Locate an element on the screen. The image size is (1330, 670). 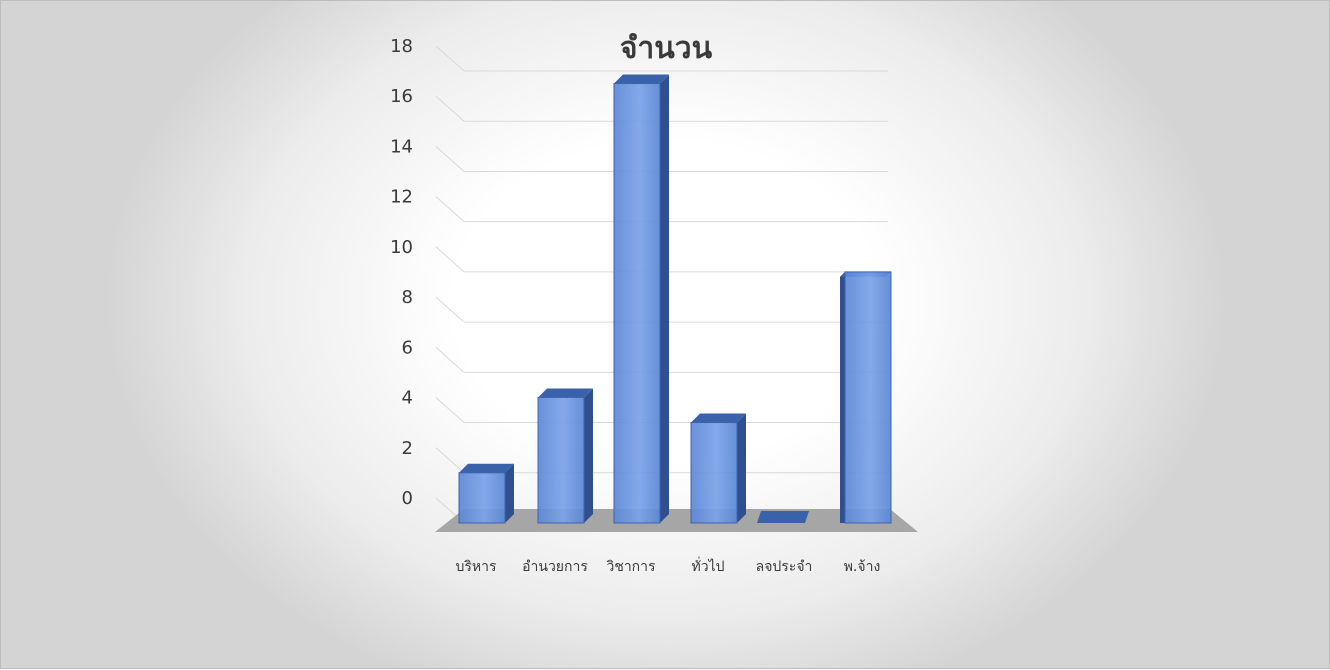
y-tick-label: 4 is located at coordinates (407, 398).